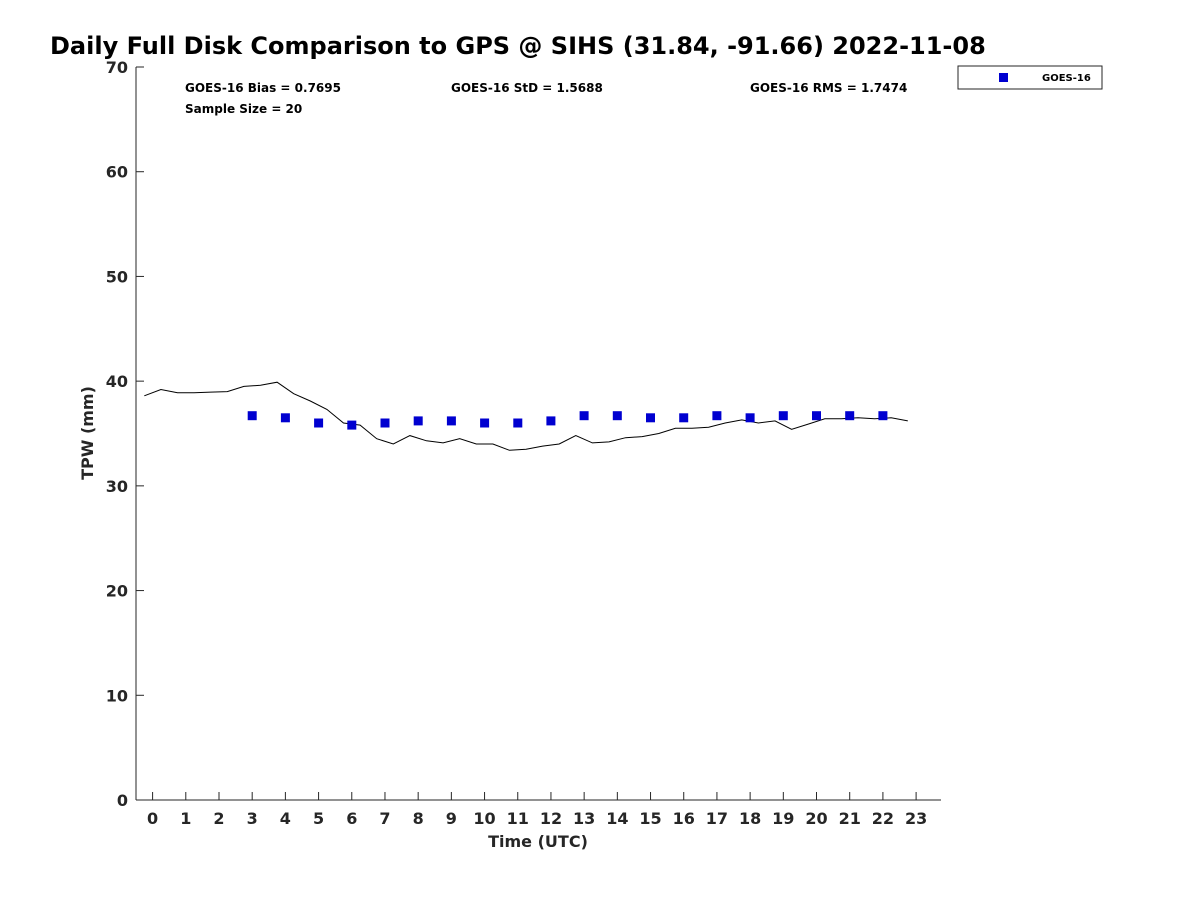  What do you see at coordinates (418, 818) in the screenshot?
I see `x-tick-label-8: 8` at bounding box center [418, 818].